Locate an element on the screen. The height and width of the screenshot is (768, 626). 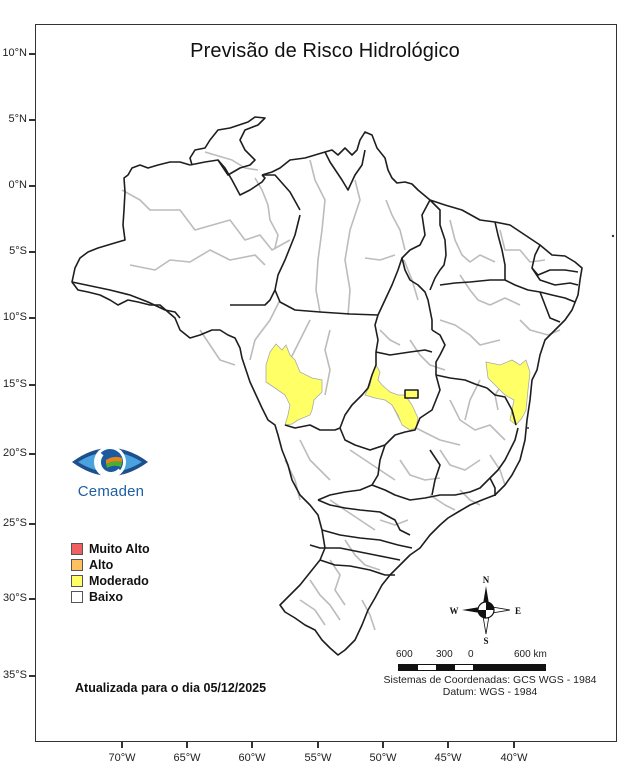
legend-label: Baixo is located at coordinates (106, 597).